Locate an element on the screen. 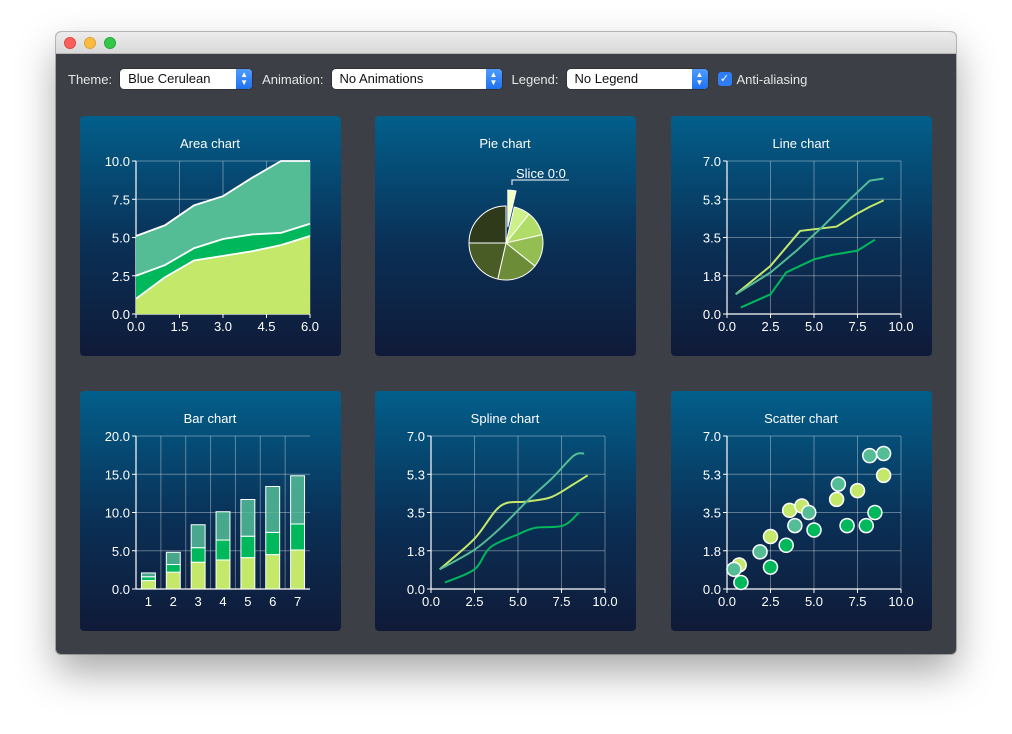  checkmark-icon: ✓ is located at coordinates (724, 79).